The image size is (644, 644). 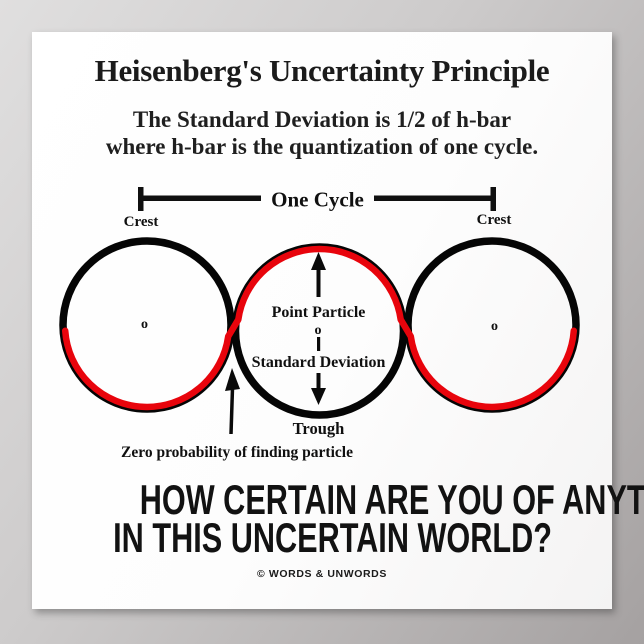 What do you see at coordinates (322, 70) in the screenshot?
I see `poster-title: Heisenberg's Uncertainty Principle` at bounding box center [322, 70].